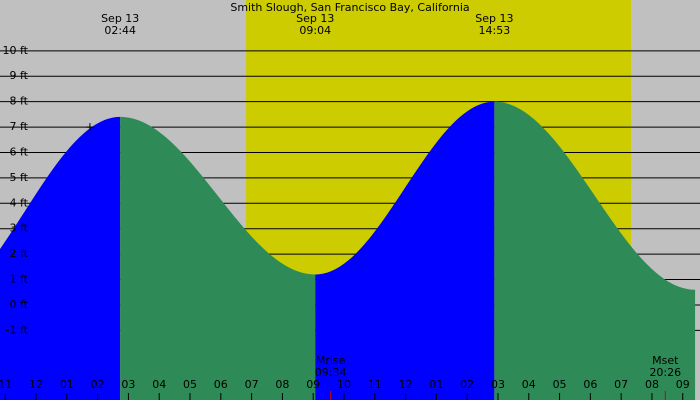  I want to click on moon-event-name: Mset, so click(665, 360).